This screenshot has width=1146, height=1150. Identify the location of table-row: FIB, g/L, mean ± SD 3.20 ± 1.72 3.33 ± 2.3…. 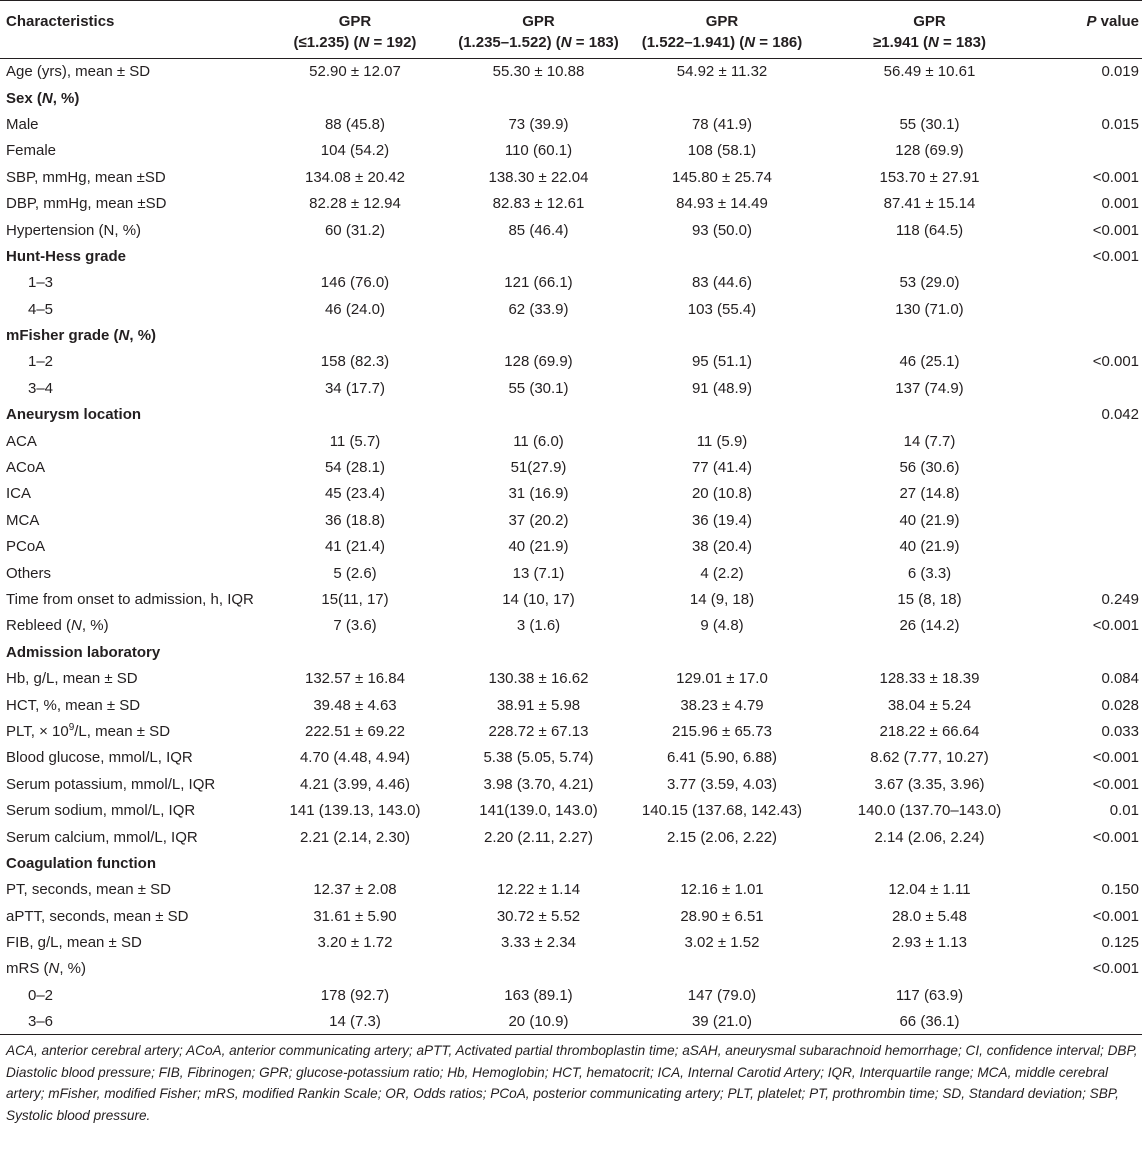
(571, 942).